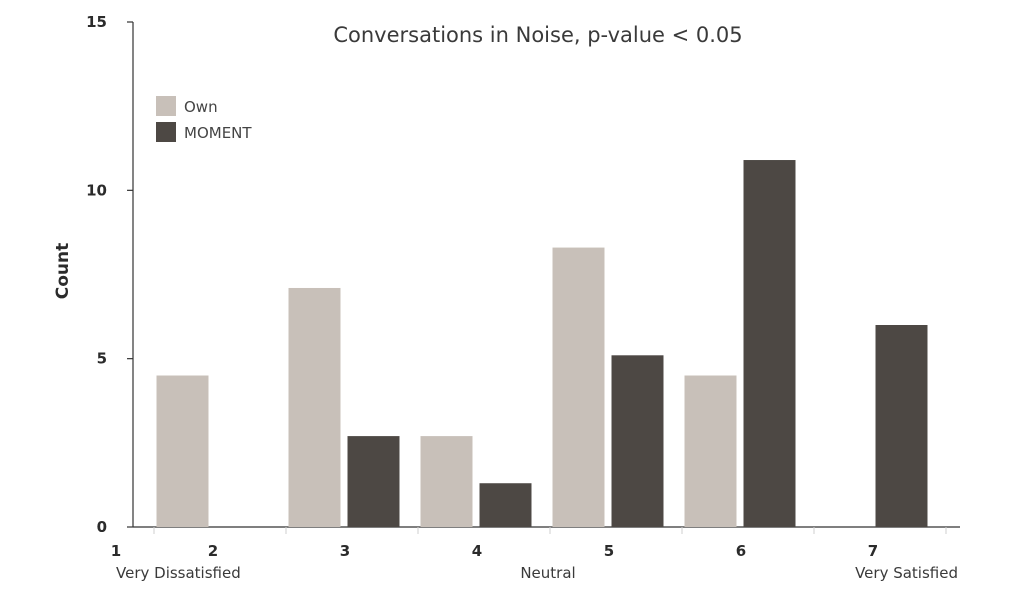 The height and width of the screenshot is (616, 1024). I want to click on x-anchor-label: Very Satisfied, so click(906, 573).